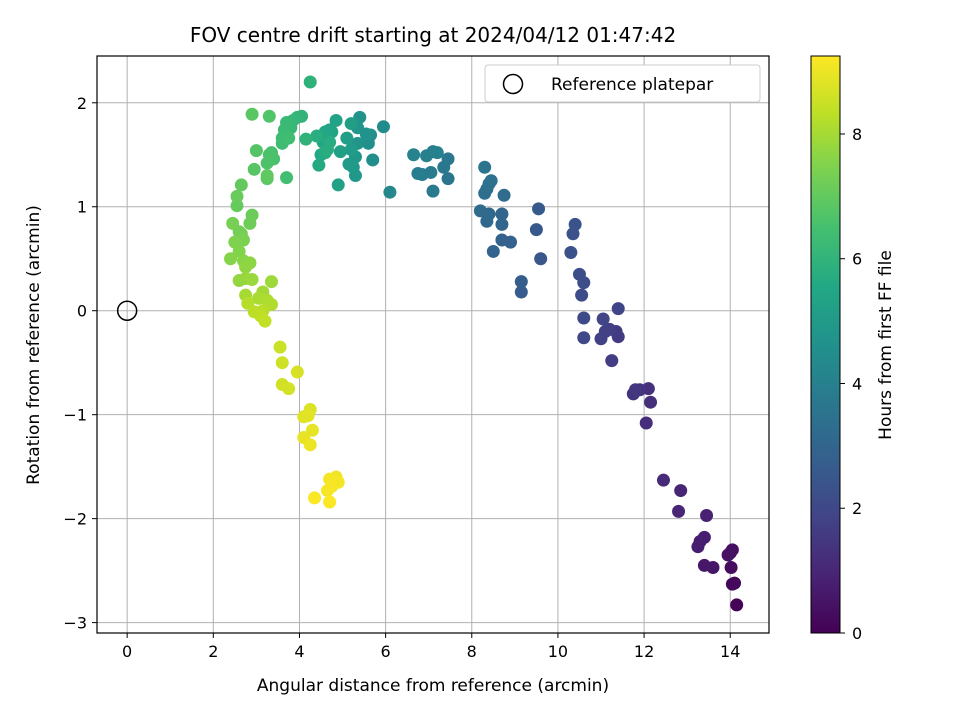  Describe the element at coordinates (851, 384) in the screenshot. I see `colorbar-ticks: 0 2 4 6 8` at that location.